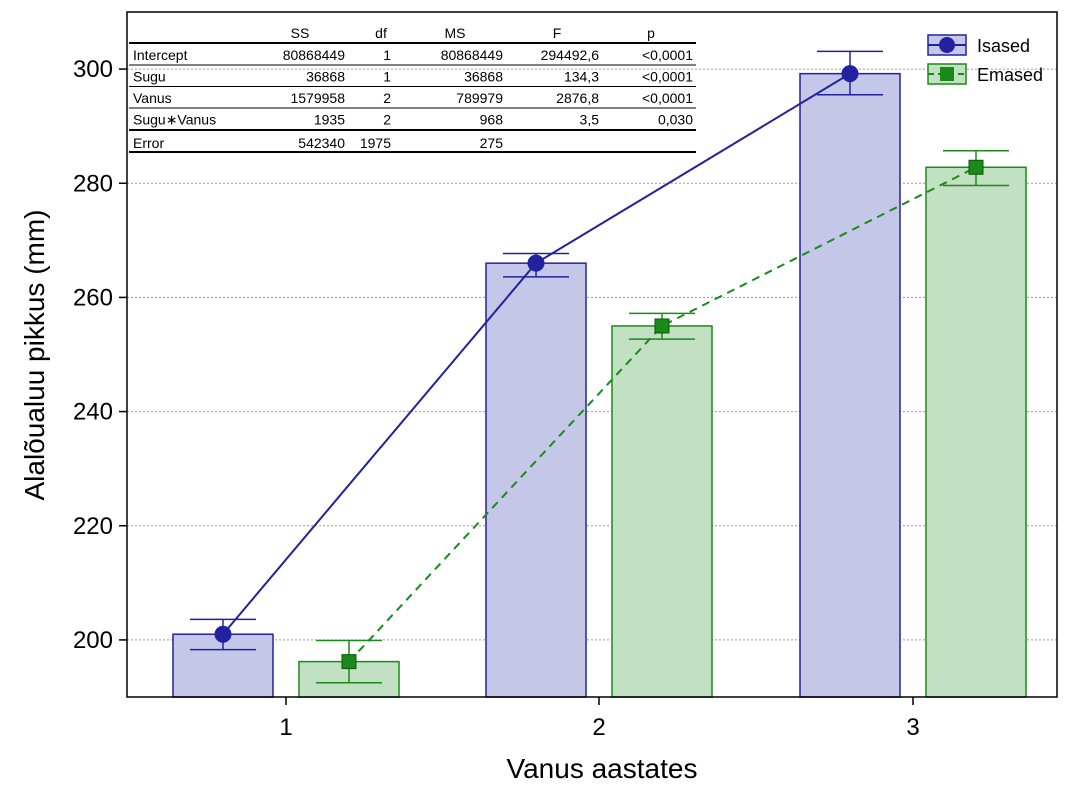 The height and width of the screenshot is (792, 1068). Describe the element at coordinates (34, 355) in the screenshot. I see `y-axis-title: Alalõualuu pikkus (mm)` at that location.